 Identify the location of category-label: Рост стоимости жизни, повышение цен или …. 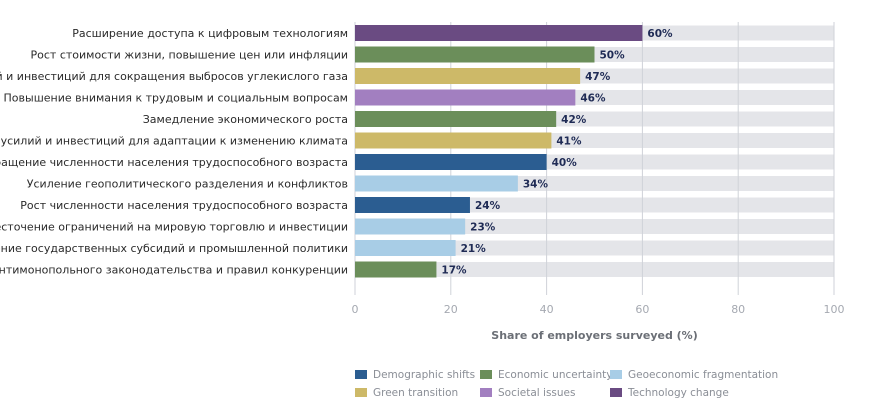
(190, 55).